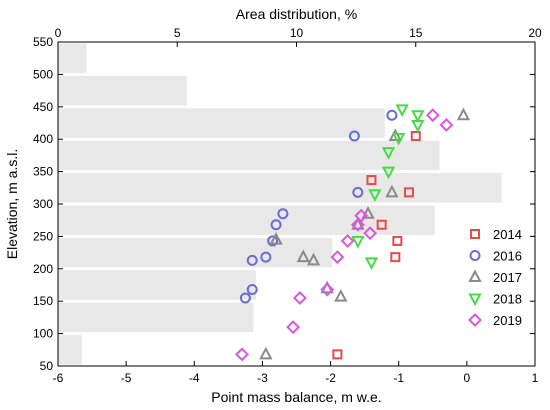 Image resolution: width=550 pixels, height=410 pixels. What do you see at coordinates (43, 204) in the screenshot?
I see `y-tick-label: 300` at bounding box center [43, 204].